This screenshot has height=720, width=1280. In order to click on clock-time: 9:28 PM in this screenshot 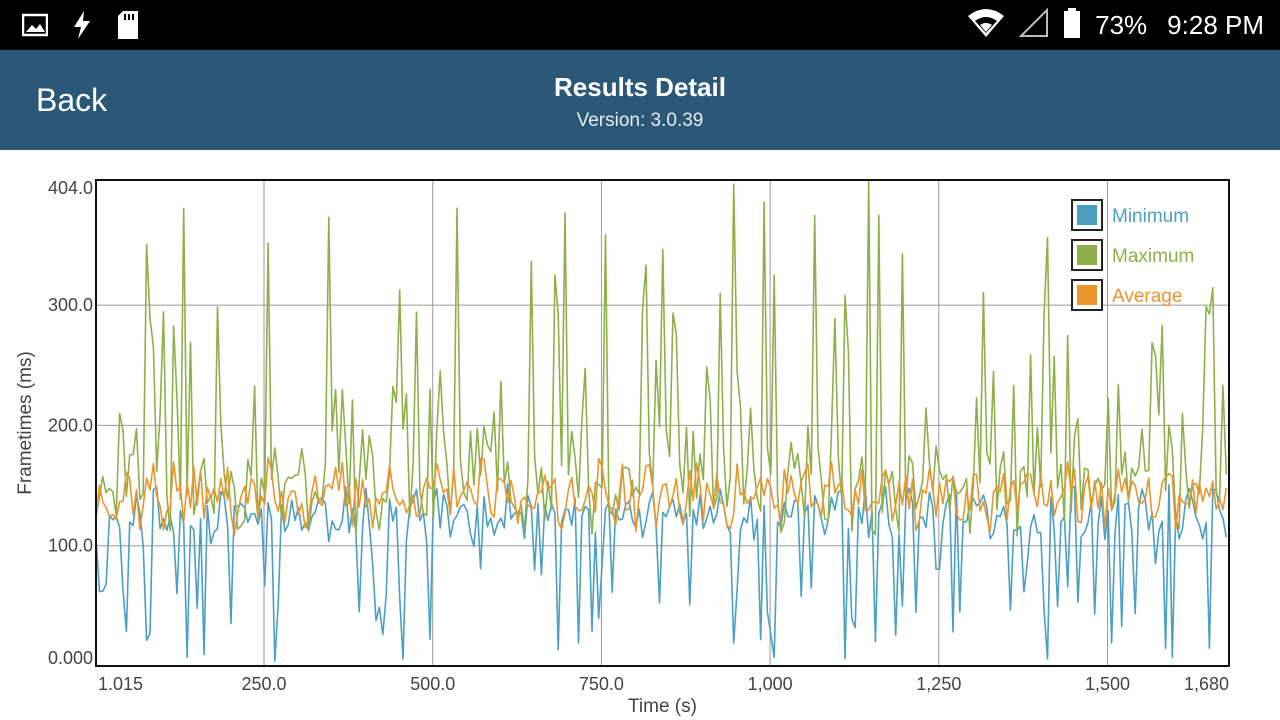, I will do `click(1215, 25)`.